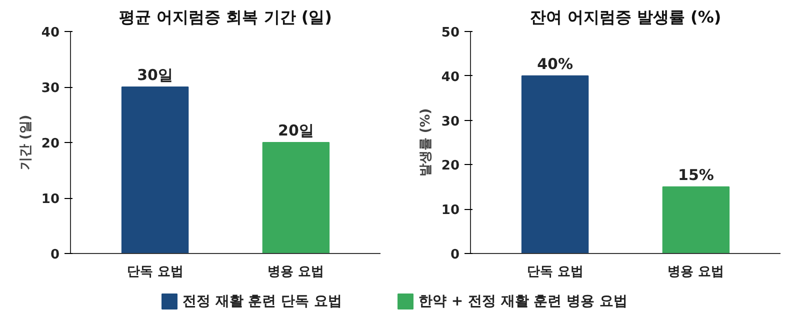 This screenshot has height=329, width=800. What do you see at coordinates (450, 33) in the screenshot?
I see `y-tick-label: 50` at bounding box center [450, 33].